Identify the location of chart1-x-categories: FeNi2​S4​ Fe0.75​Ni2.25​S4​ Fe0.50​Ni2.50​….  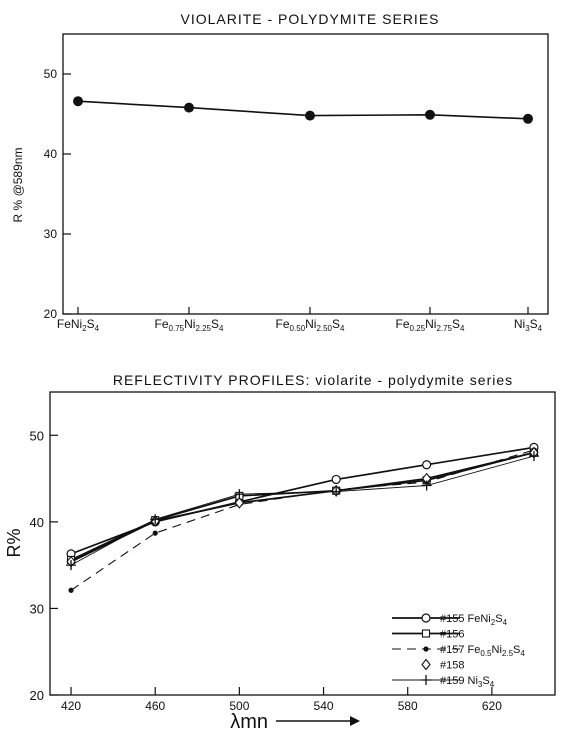
(300, 320).